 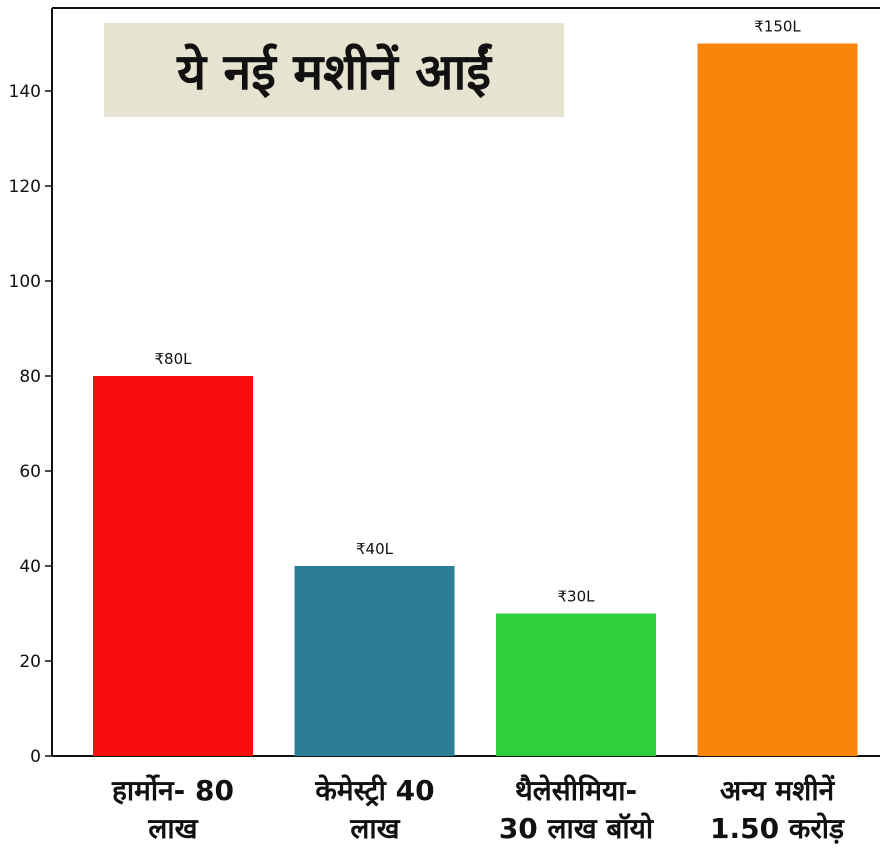 I want to click on y-tick-label: 80, so click(x=30, y=377).